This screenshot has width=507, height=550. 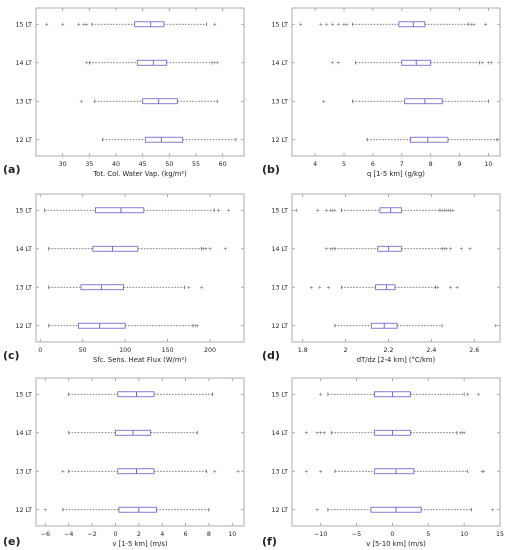 What do you see at coordinates (400, 394) in the screenshot?
I see `box-15-lt: + + +` at bounding box center [400, 394].